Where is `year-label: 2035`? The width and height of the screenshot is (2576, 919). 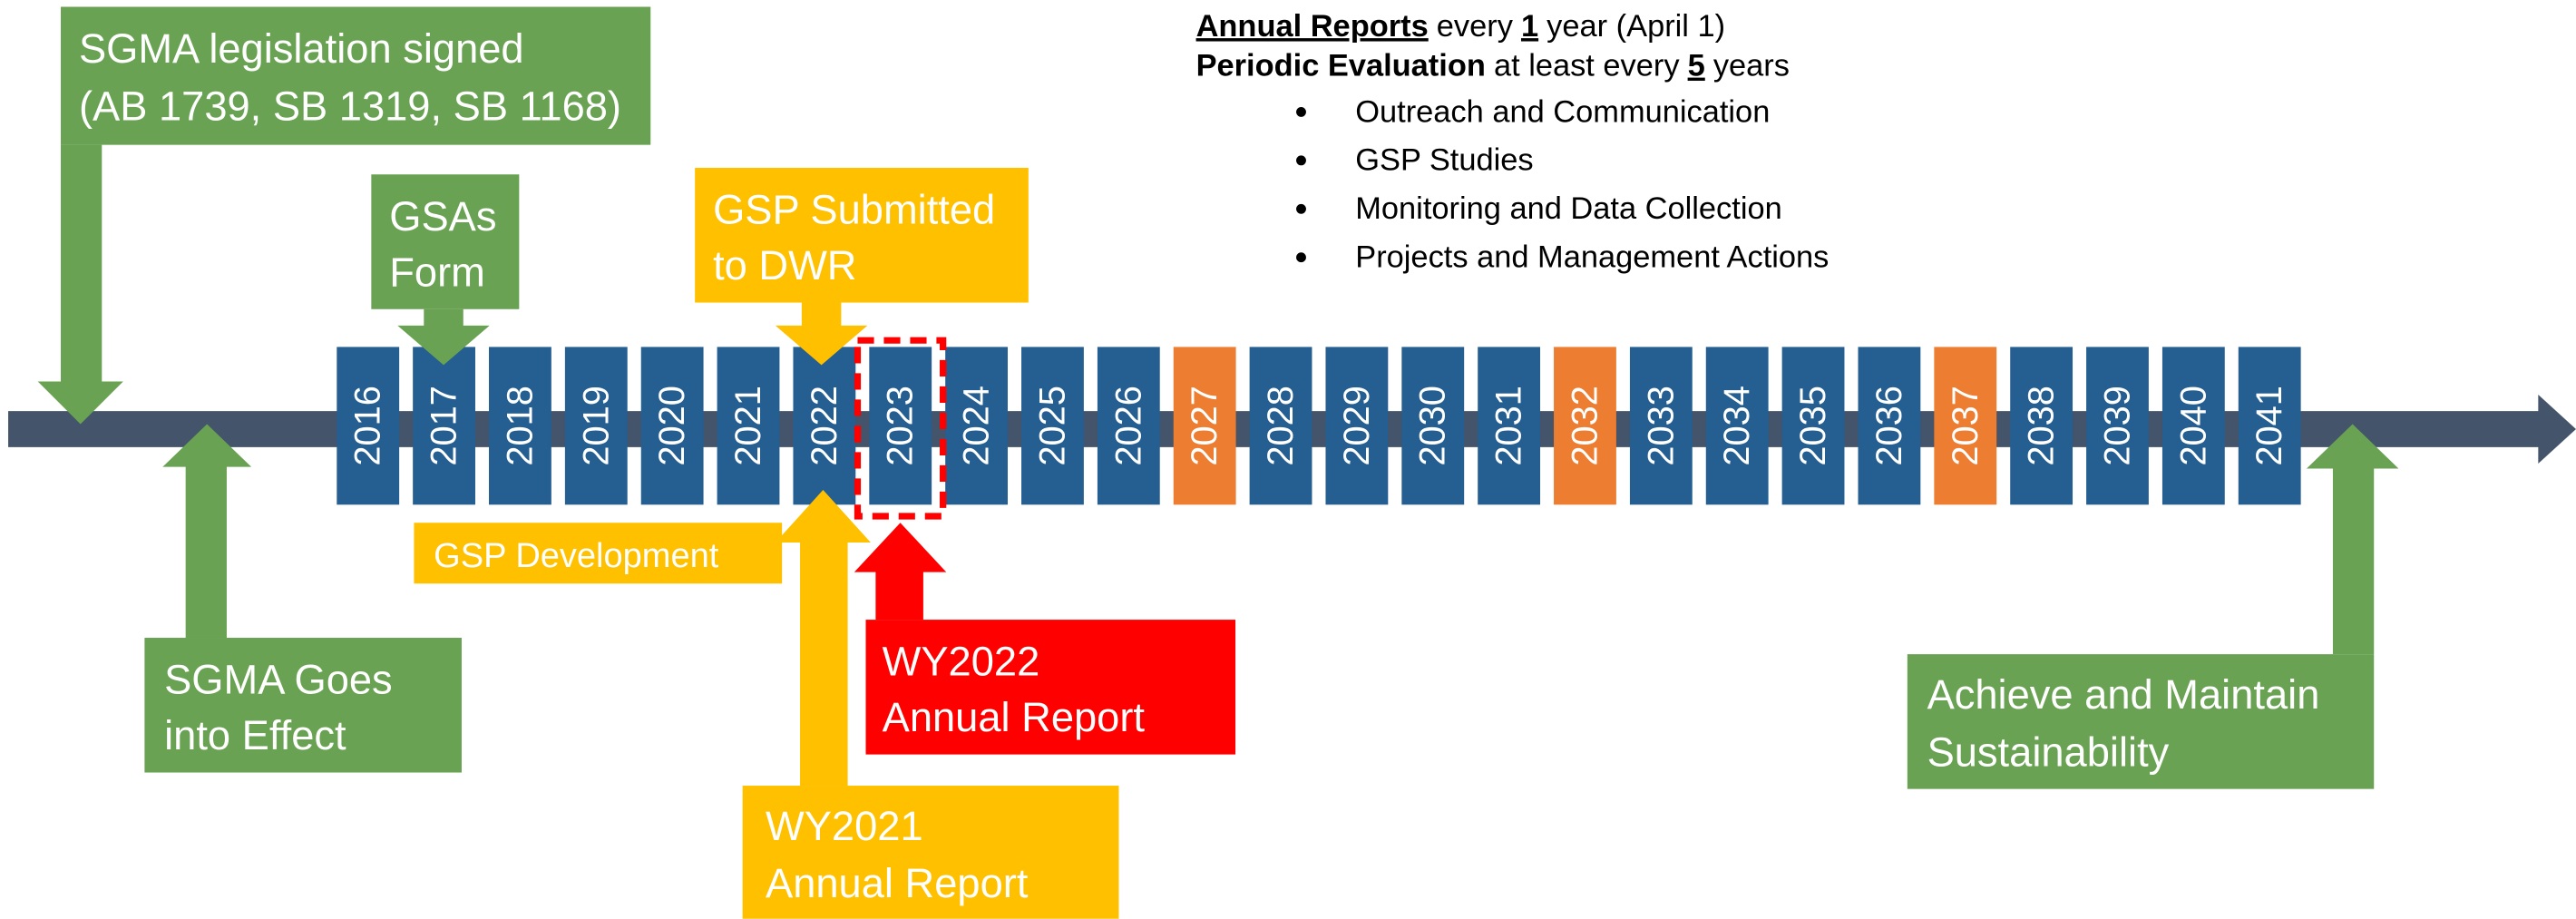 year-label: 2035 is located at coordinates (1813, 426).